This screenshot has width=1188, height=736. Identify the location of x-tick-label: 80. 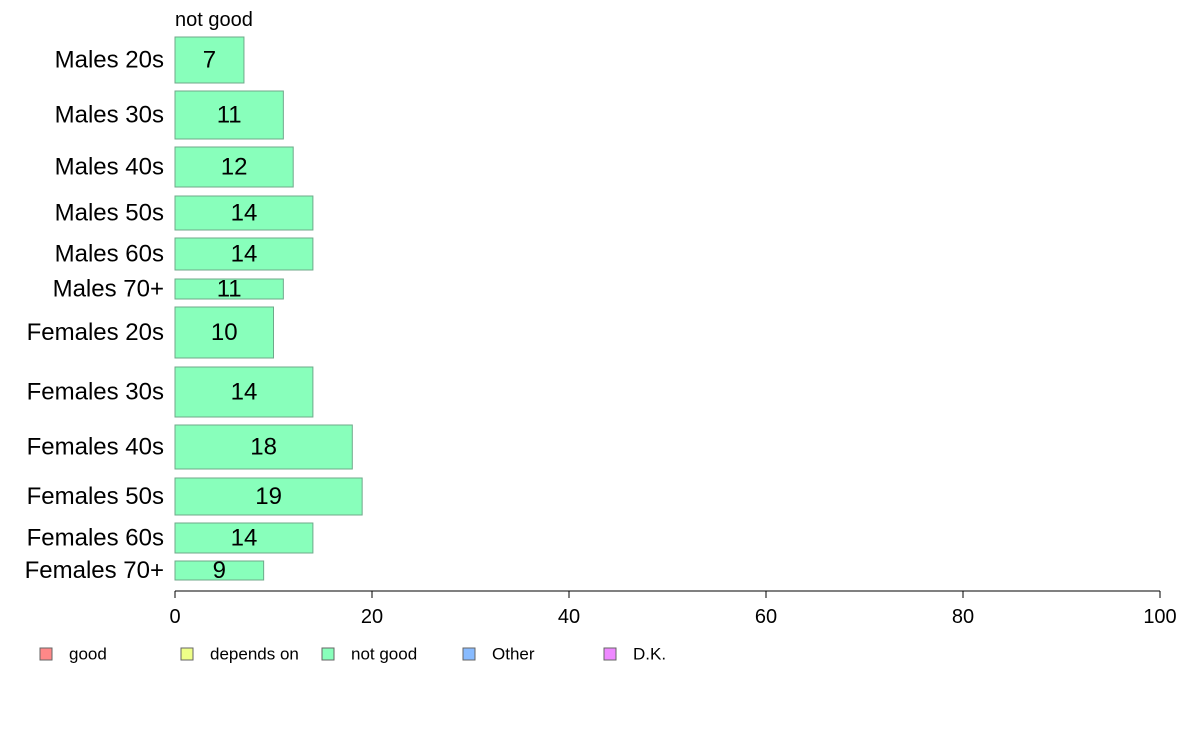
(963, 617).